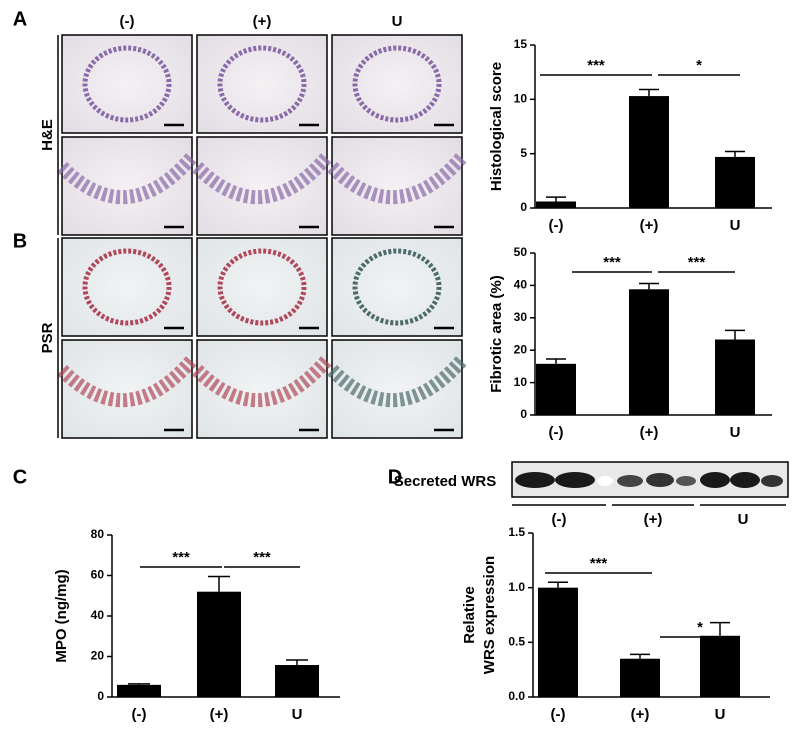 The height and width of the screenshot is (740, 798). What do you see at coordinates (127, 21) in the screenshot?
I see `column-label: (-)` at bounding box center [127, 21].